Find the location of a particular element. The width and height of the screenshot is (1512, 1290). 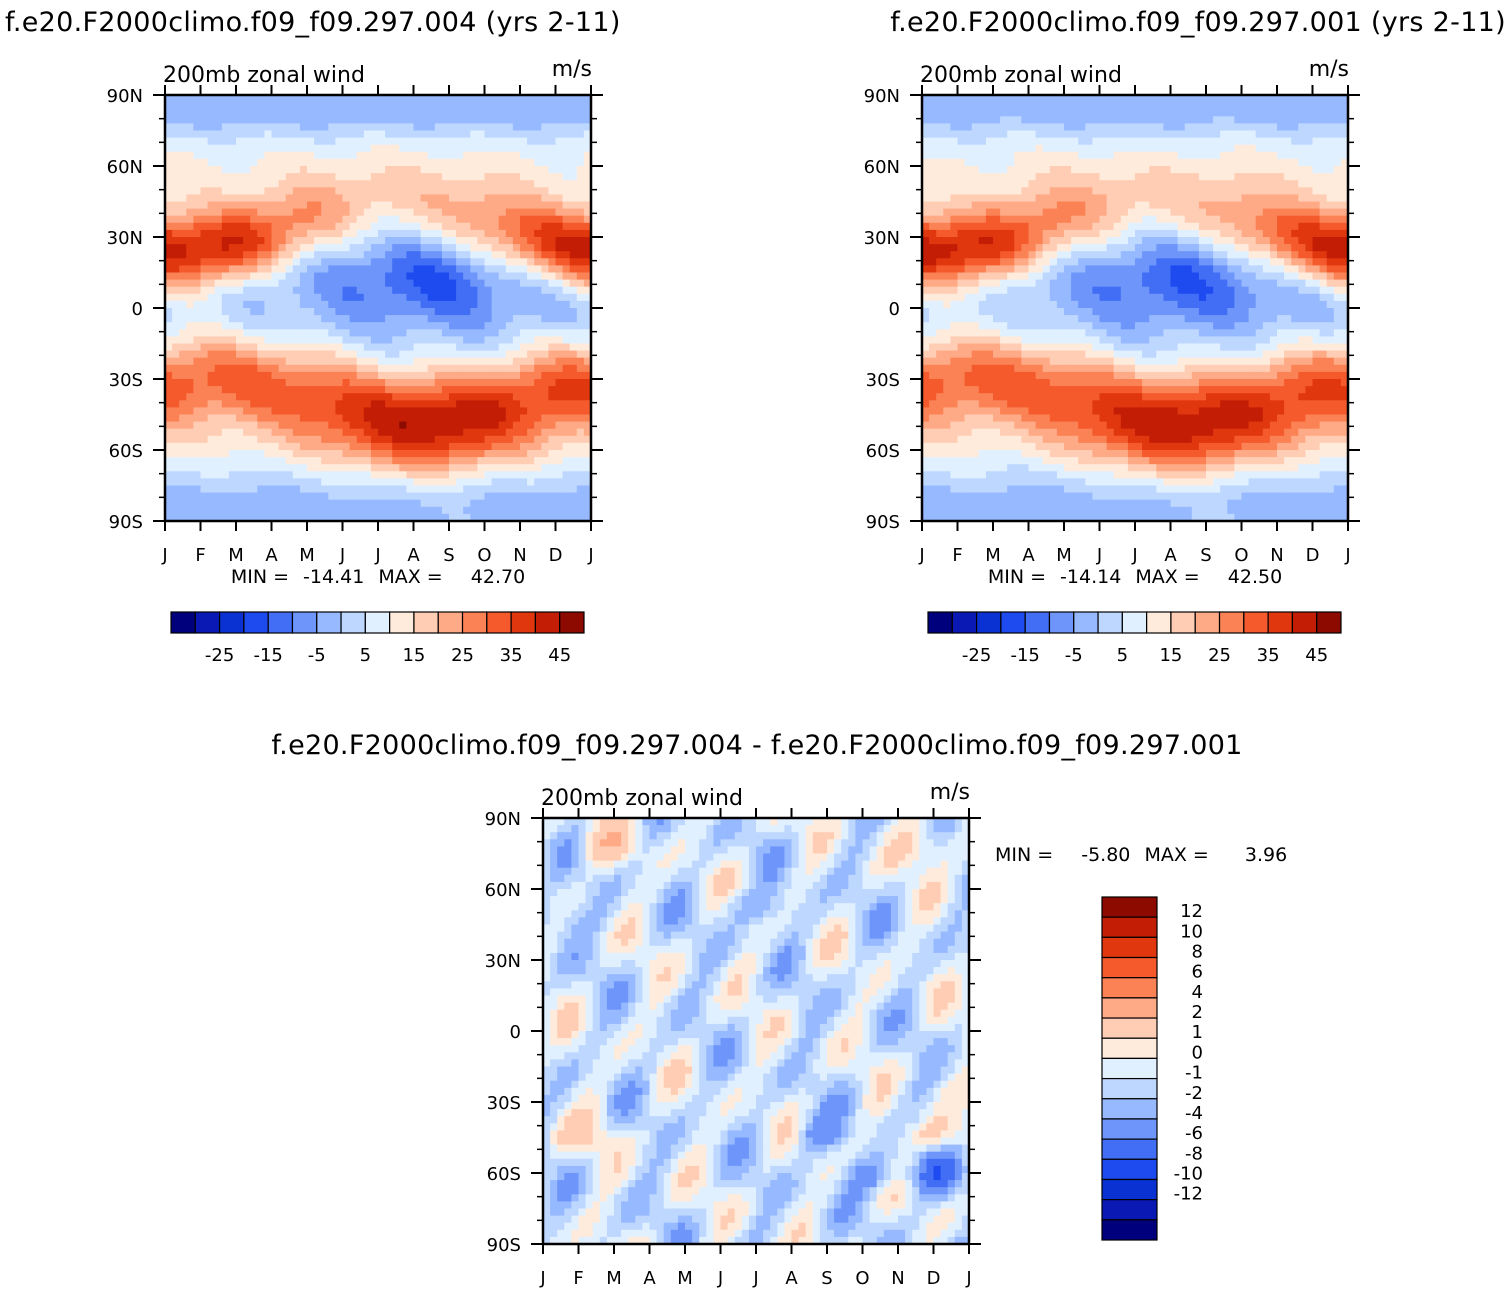

left-units: m/s is located at coordinates (572, 69).